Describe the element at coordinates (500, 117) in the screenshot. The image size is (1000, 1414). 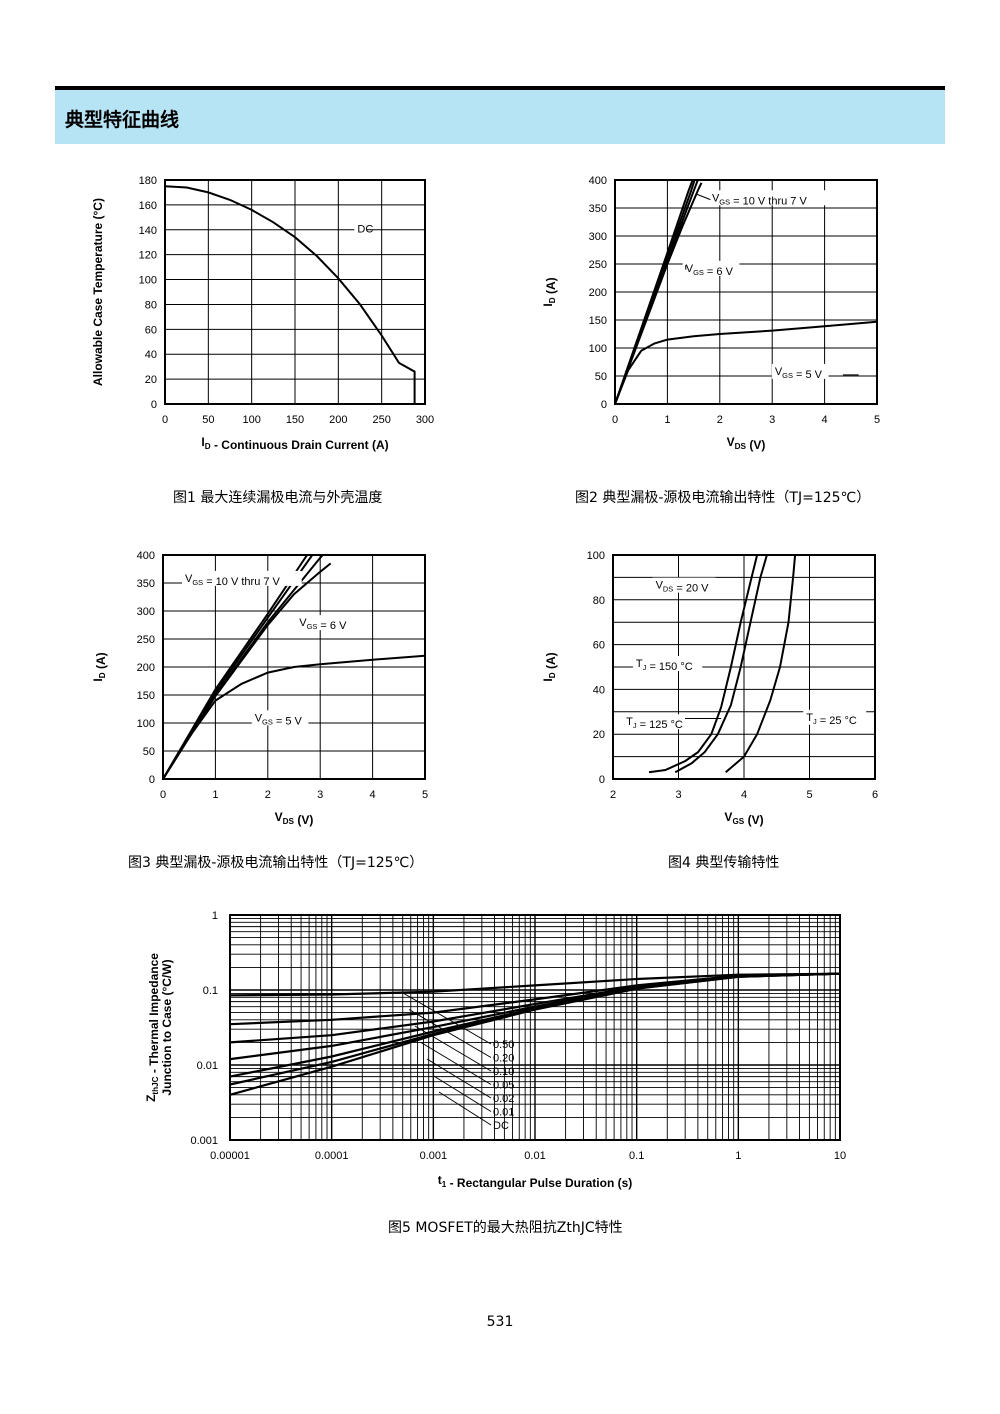
I see `section-header: 典型特征曲线` at that location.